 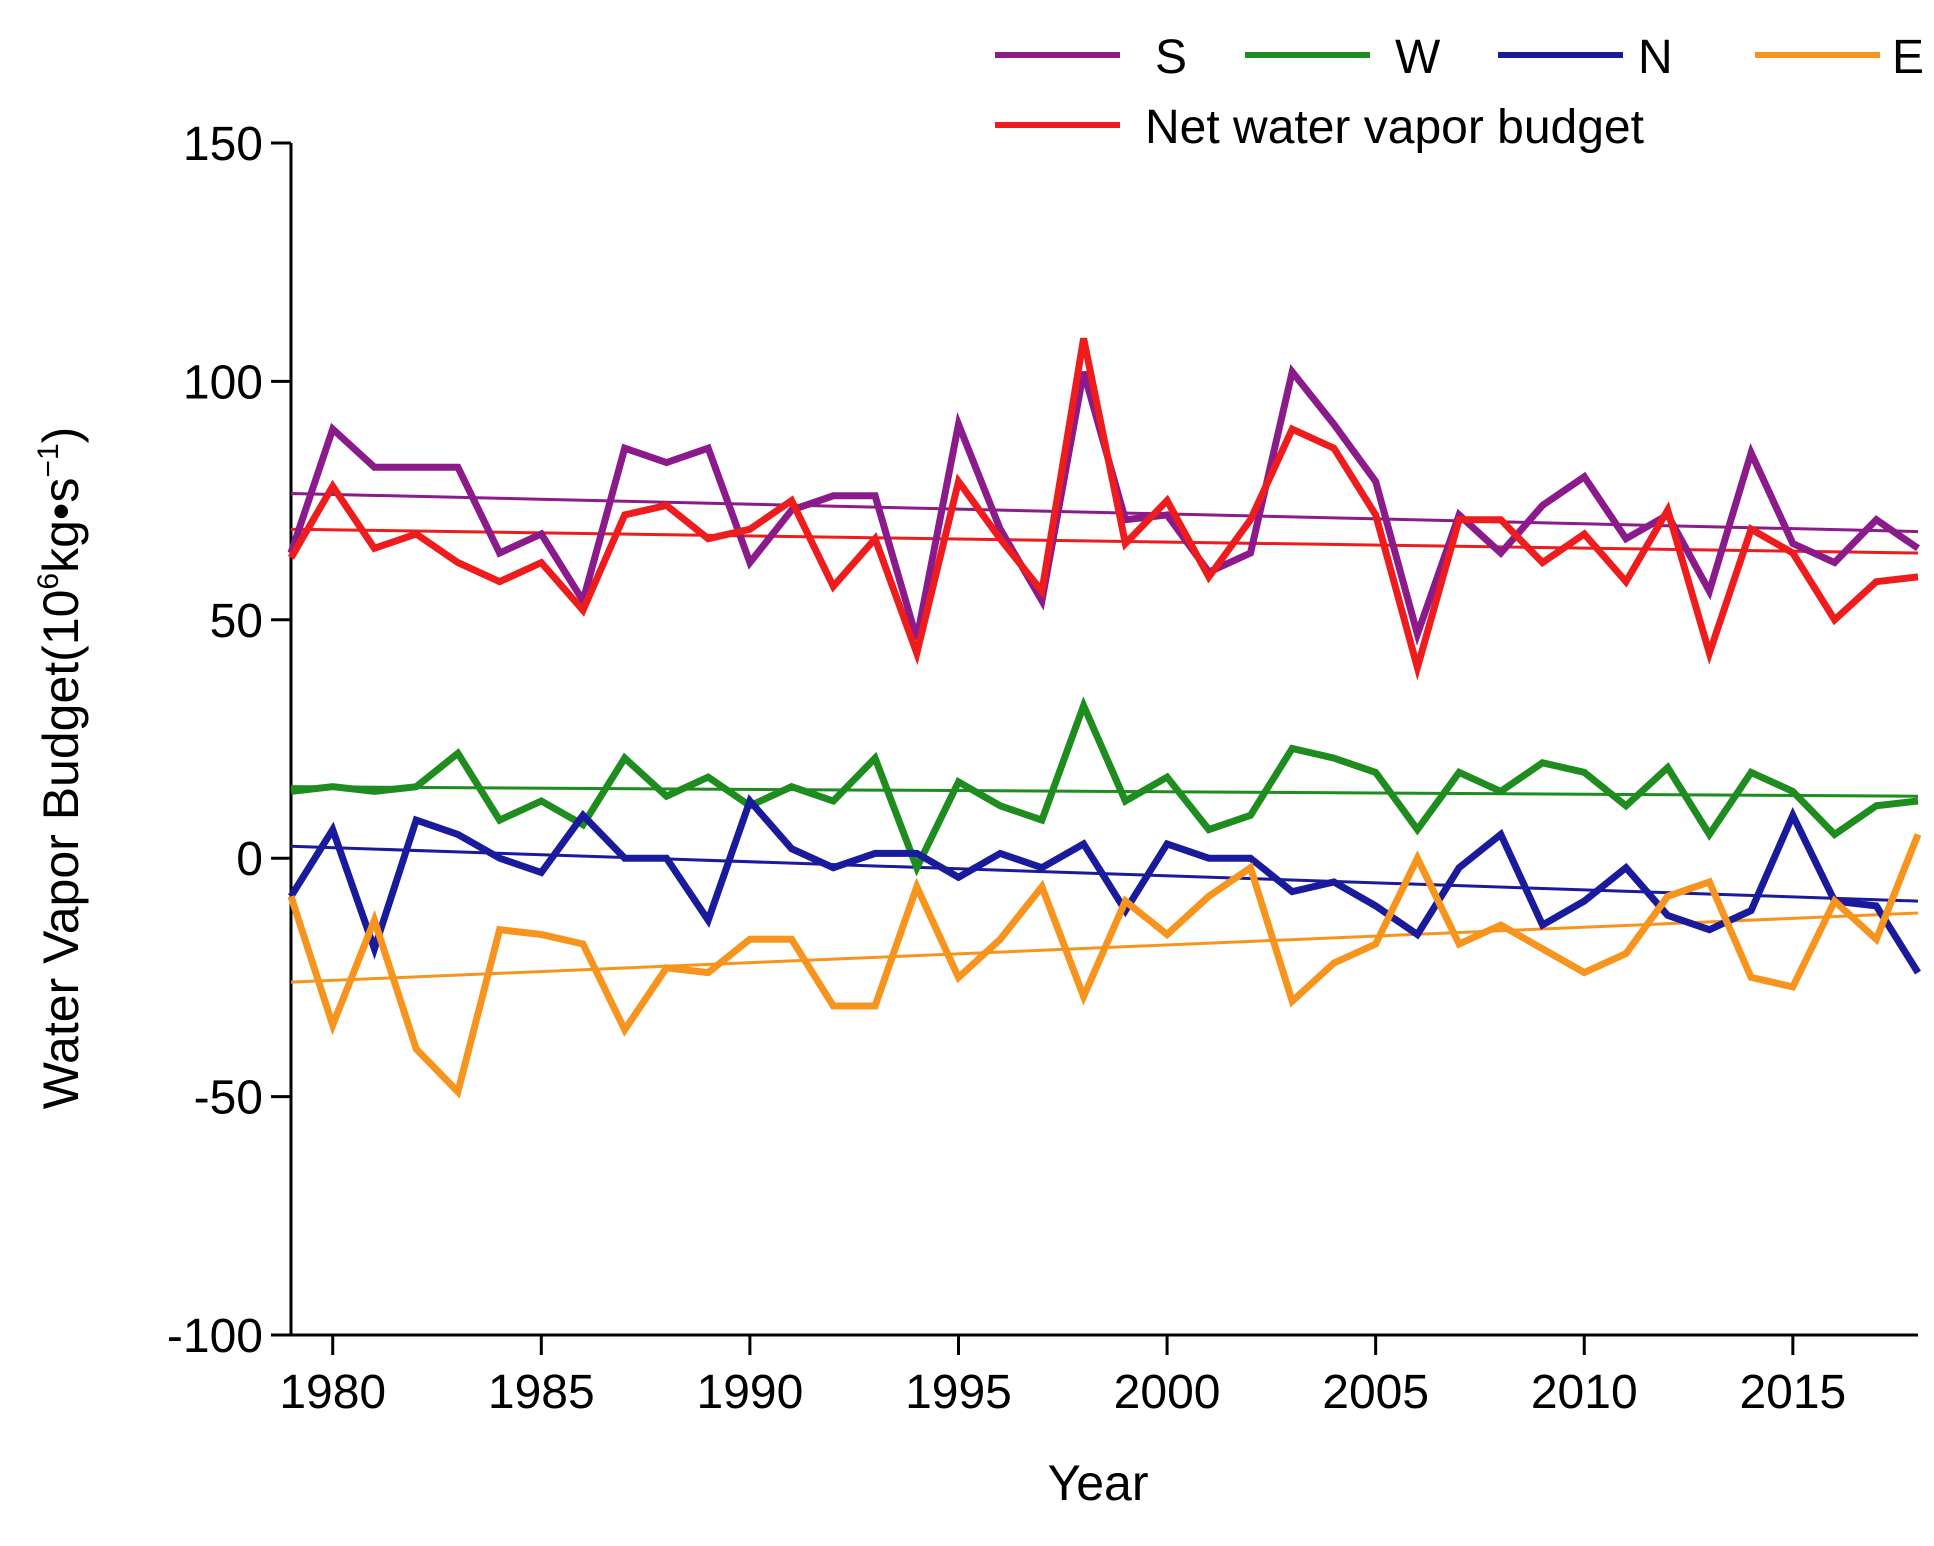 What do you see at coordinates (223, 144) in the screenshot?
I see `y-tick-label: 150` at bounding box center [223, 144].